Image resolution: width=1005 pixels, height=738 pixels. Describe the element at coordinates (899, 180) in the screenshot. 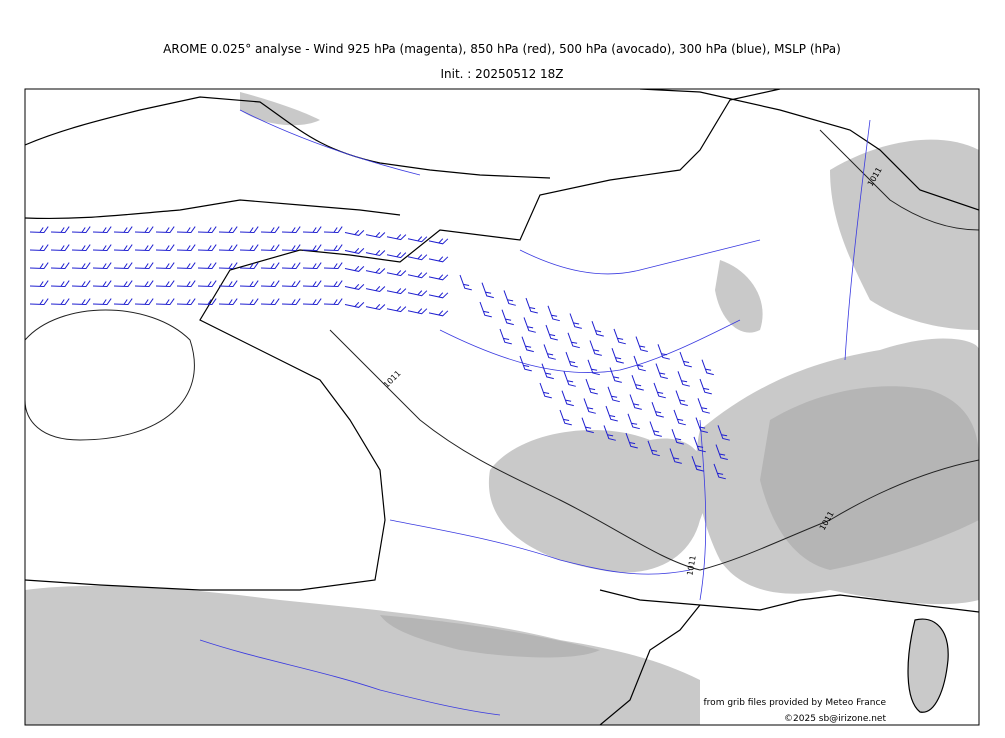

I see `isobar` at that location.